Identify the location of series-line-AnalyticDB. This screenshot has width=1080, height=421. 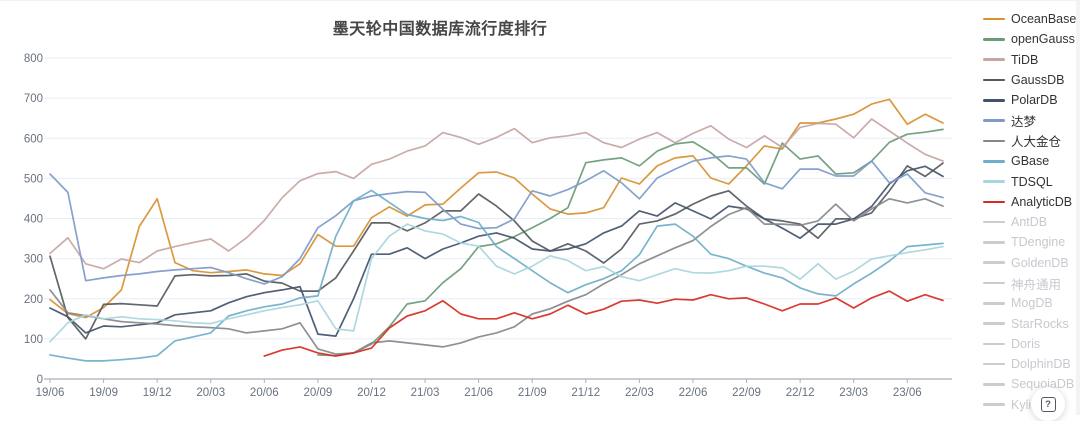
(603, 323).